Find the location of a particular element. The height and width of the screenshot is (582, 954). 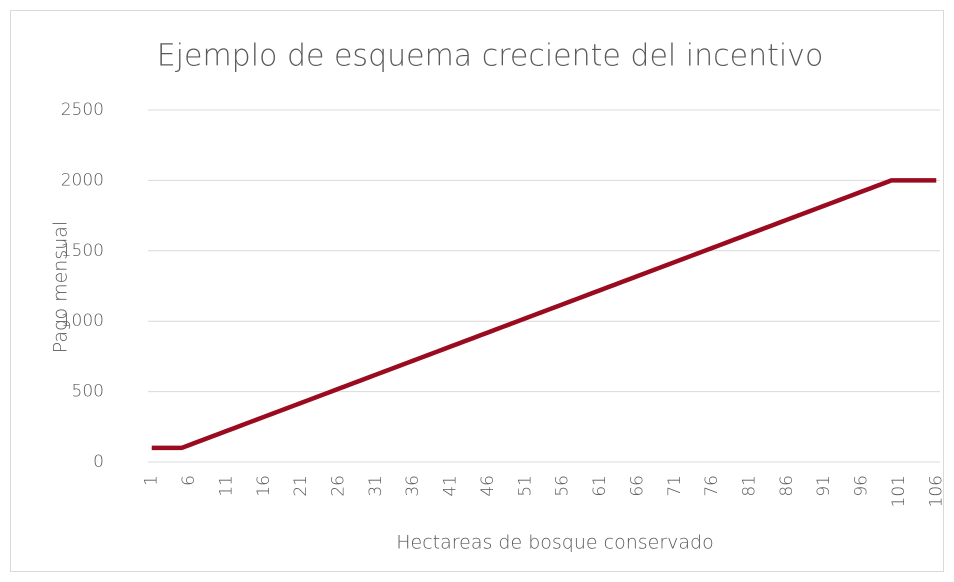

y-tick-label: 1500 is located at coordinates (82, 251).